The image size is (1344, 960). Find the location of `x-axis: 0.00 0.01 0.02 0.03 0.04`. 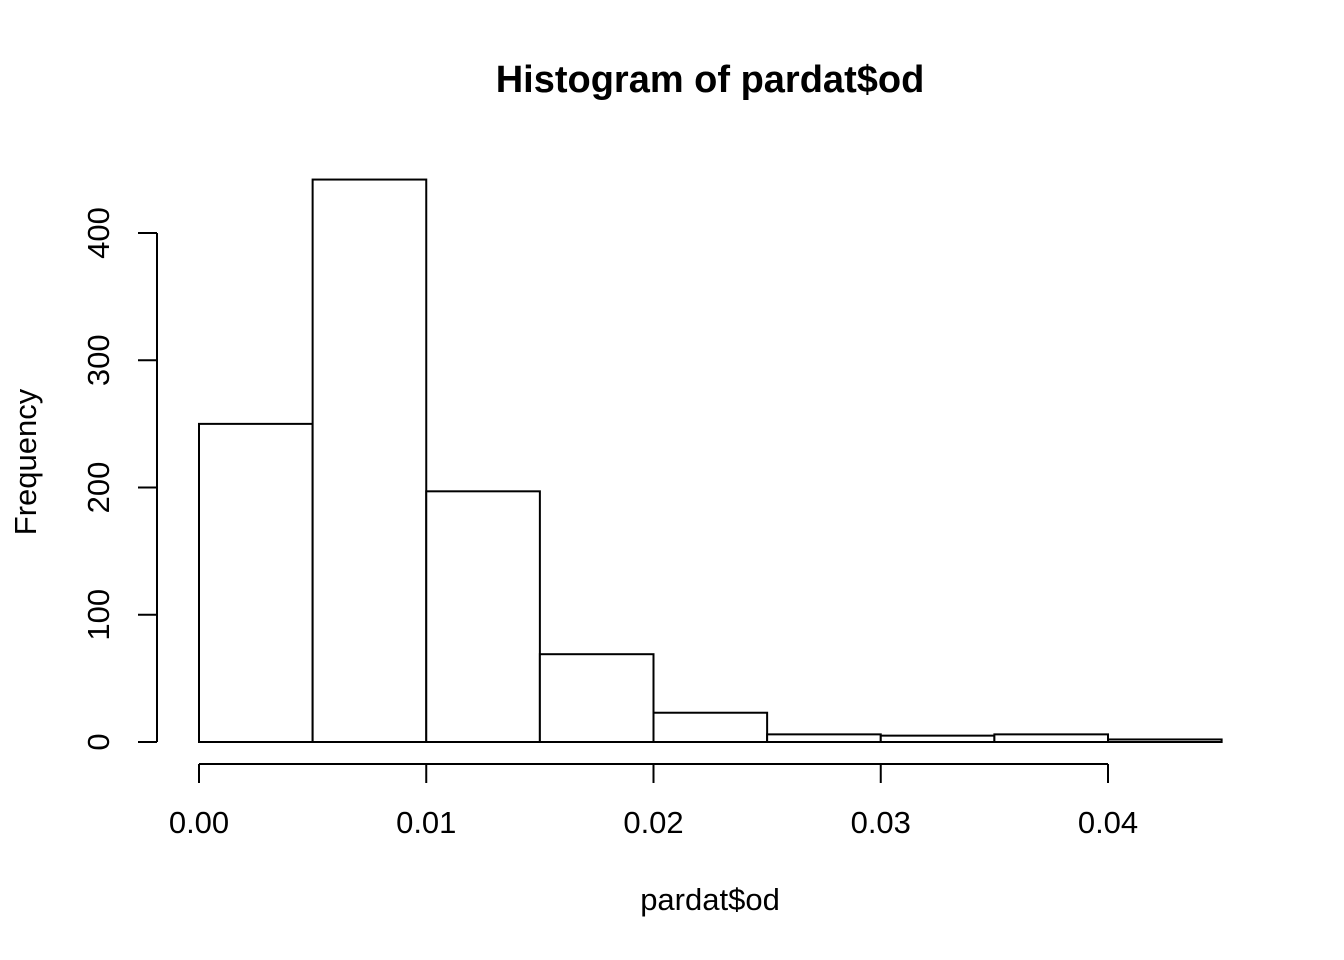

x-axis: 0.00 0.01 0.02 0.03 0.04 is located at coordinates (653, 801).